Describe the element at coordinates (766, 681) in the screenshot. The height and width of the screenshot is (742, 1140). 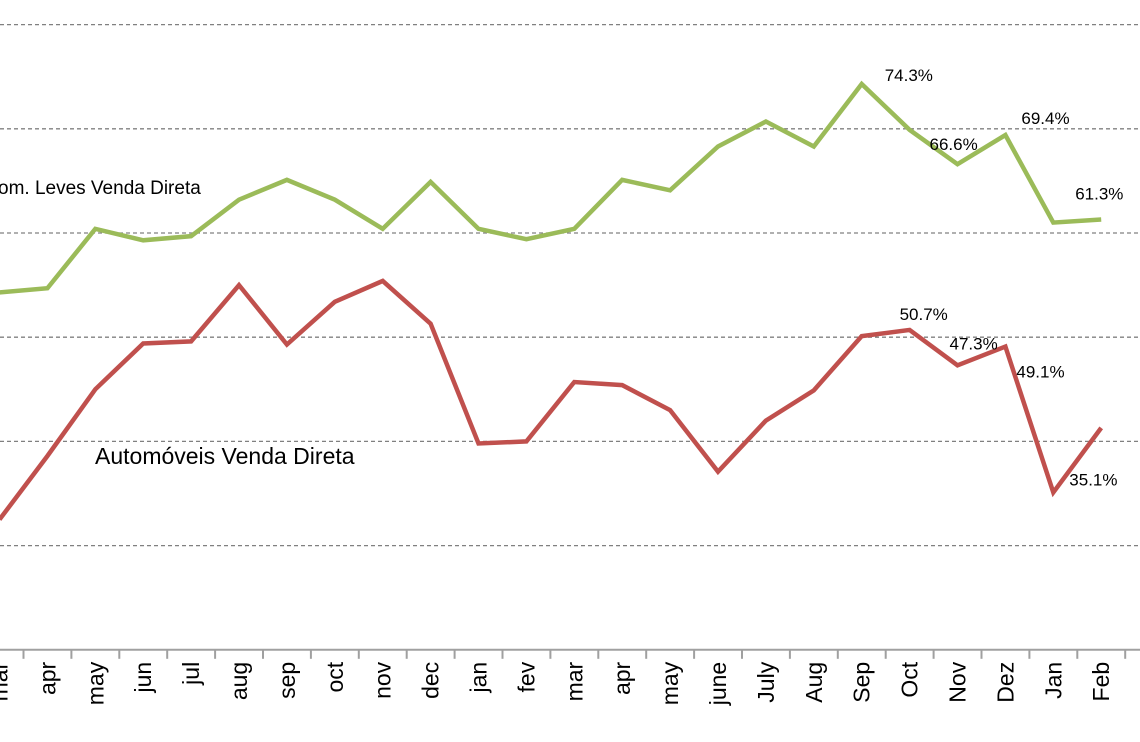
I see `x-tick-label: July` at that location.